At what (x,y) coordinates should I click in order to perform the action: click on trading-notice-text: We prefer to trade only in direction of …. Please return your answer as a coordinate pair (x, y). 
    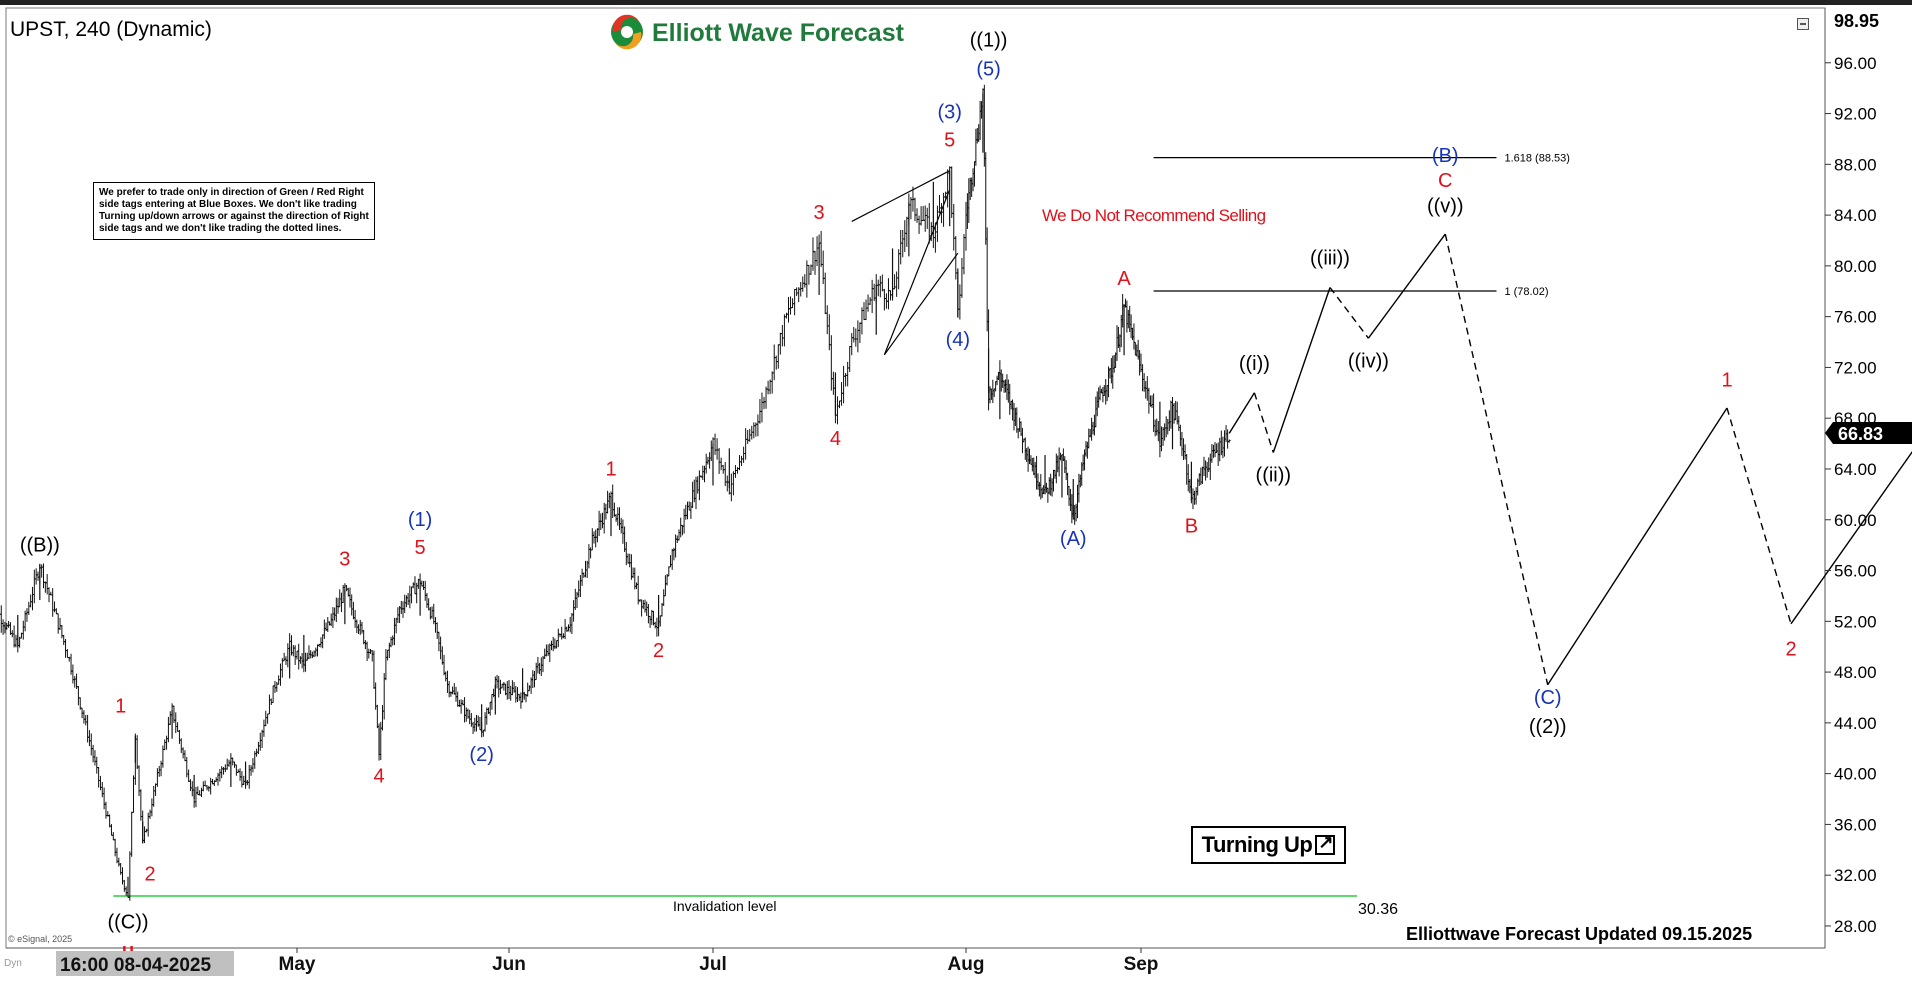
    Looking at the image, I should click on (234, 210).